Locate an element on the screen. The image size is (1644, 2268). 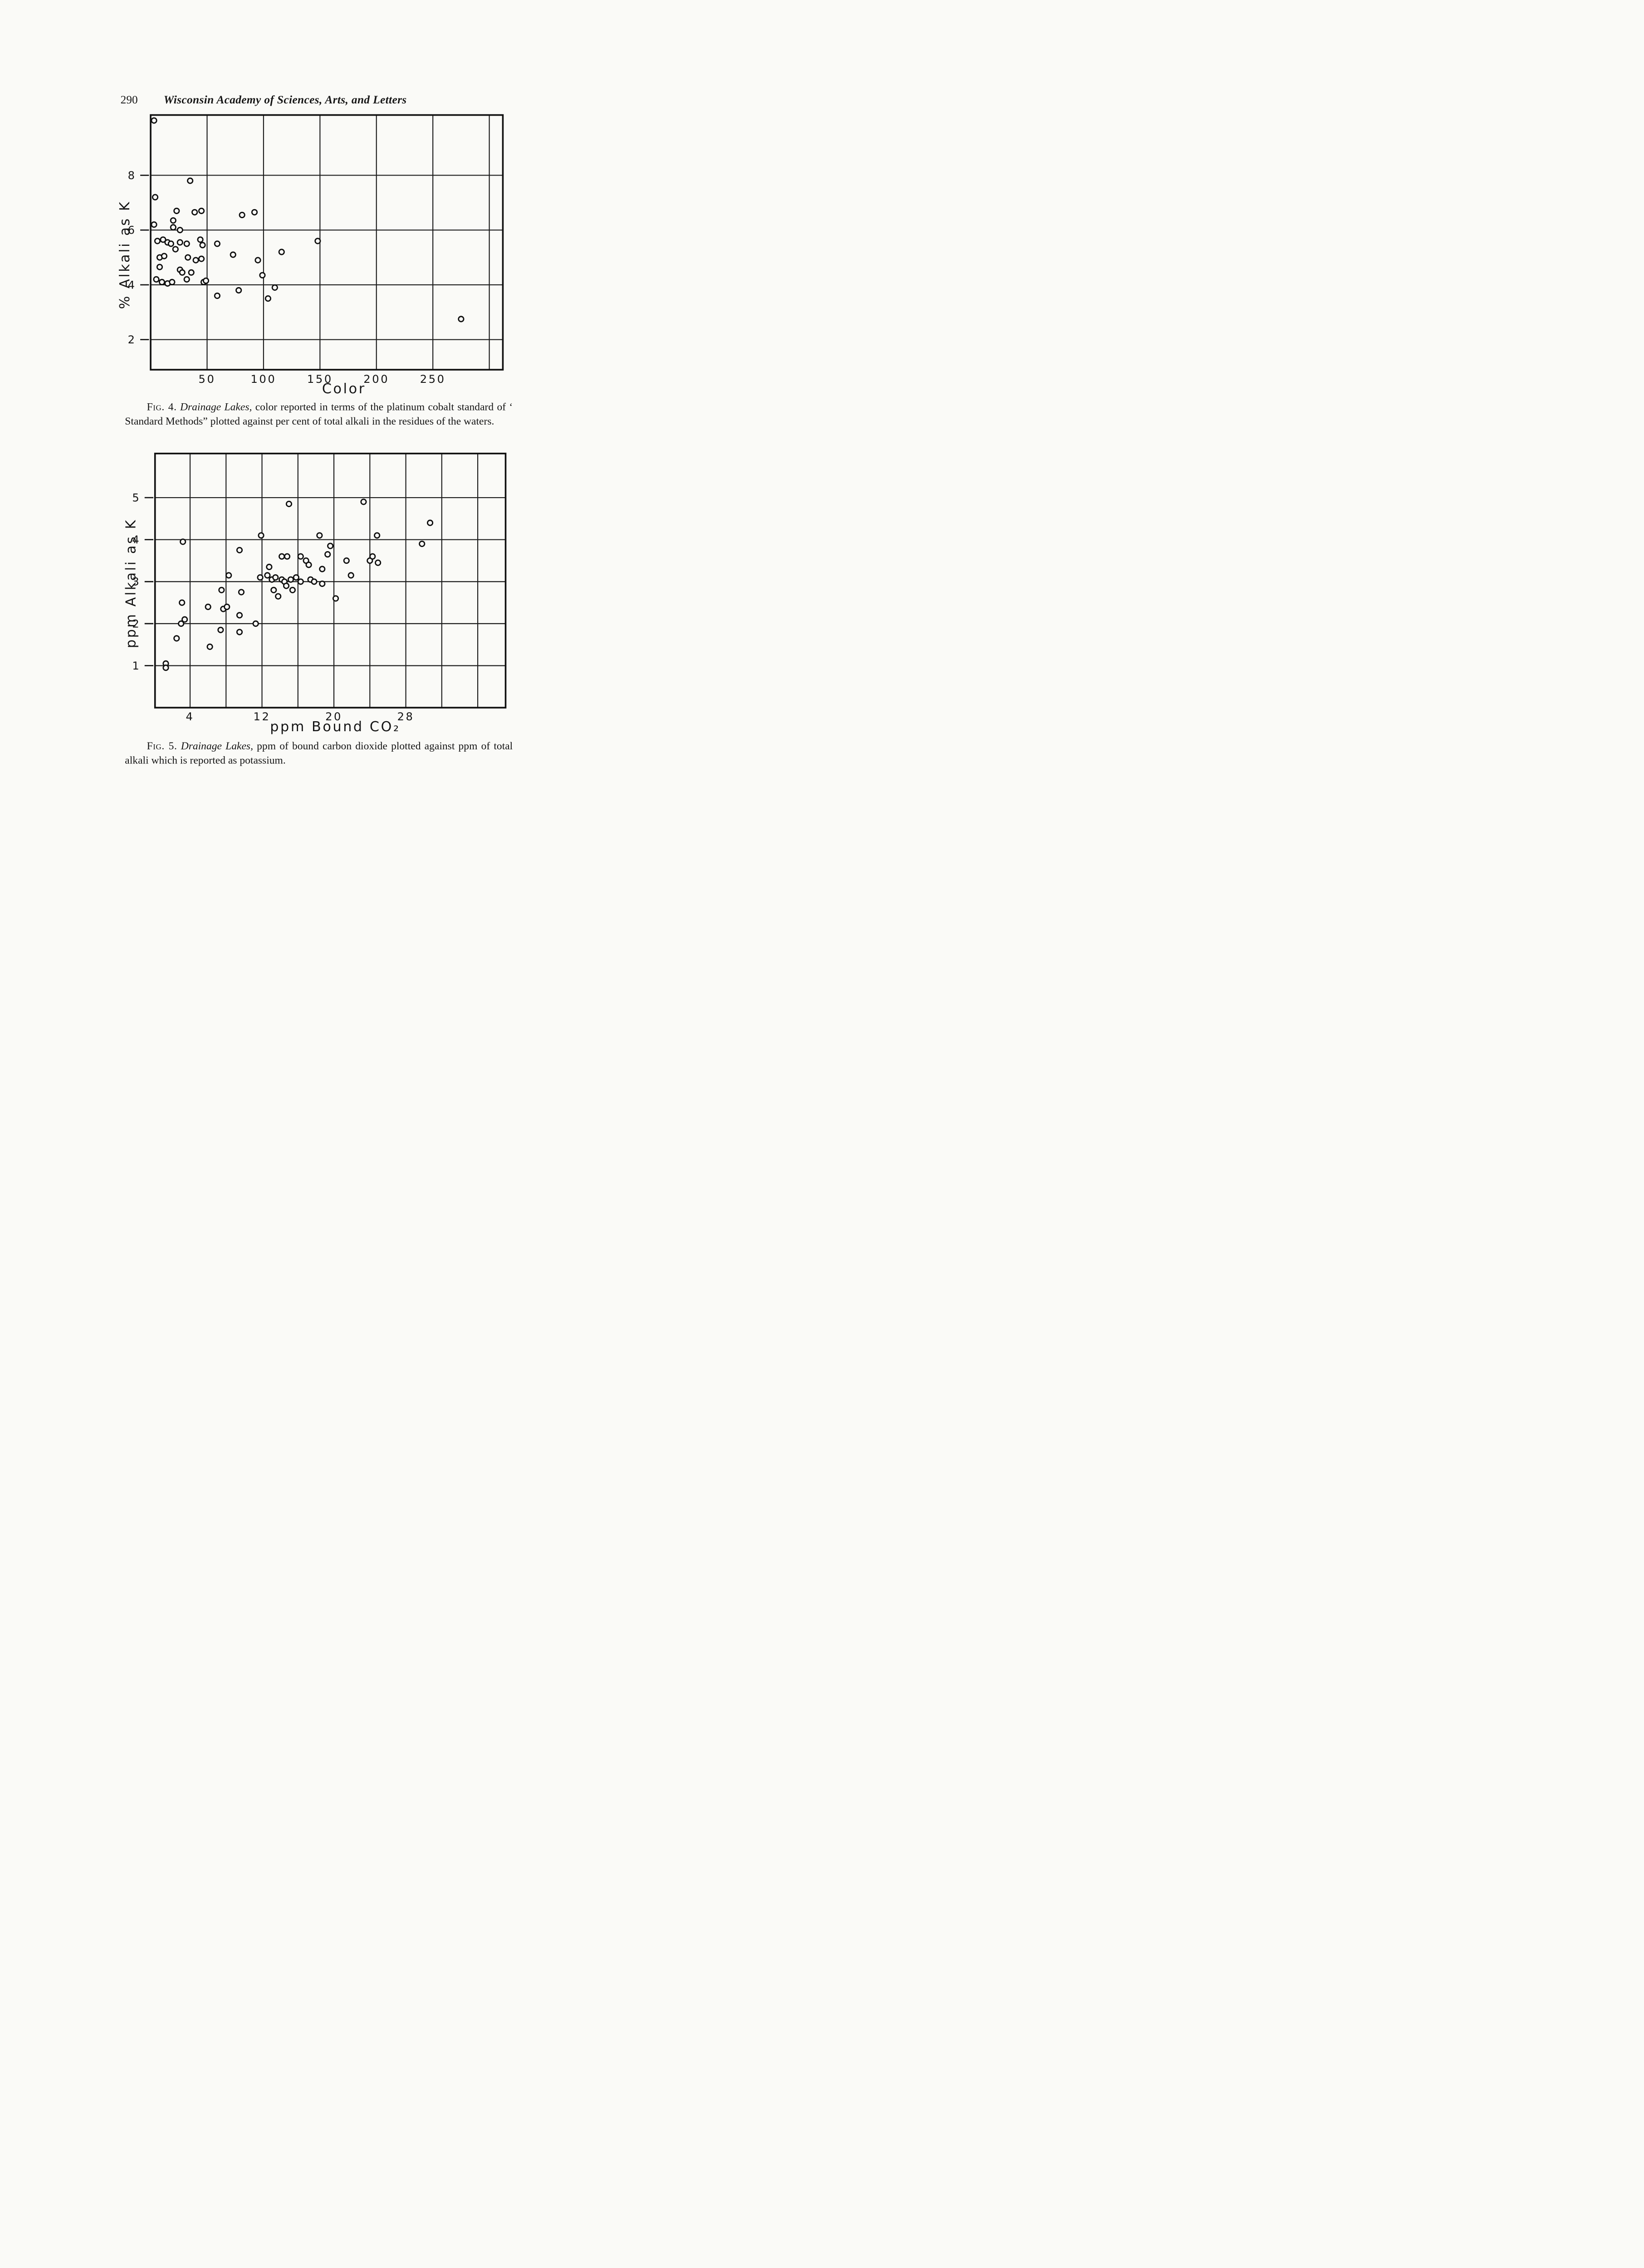
y-axis-label: ppm Alkali as K is located at coordinates (131, 583).